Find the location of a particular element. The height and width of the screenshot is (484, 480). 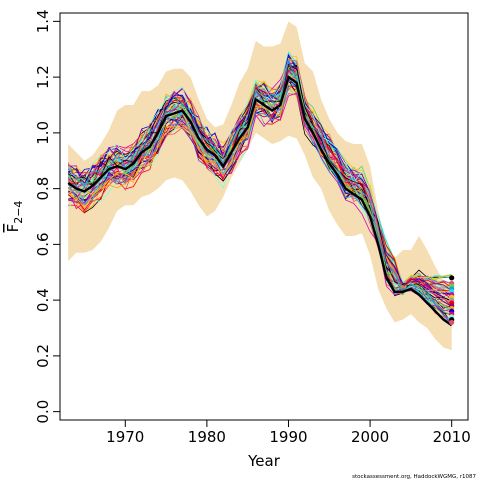

y-axis: 0.0 0.2 0.4 0.6 0.8 1.0 1.2 1.4 is located at coordinates (47, 216).